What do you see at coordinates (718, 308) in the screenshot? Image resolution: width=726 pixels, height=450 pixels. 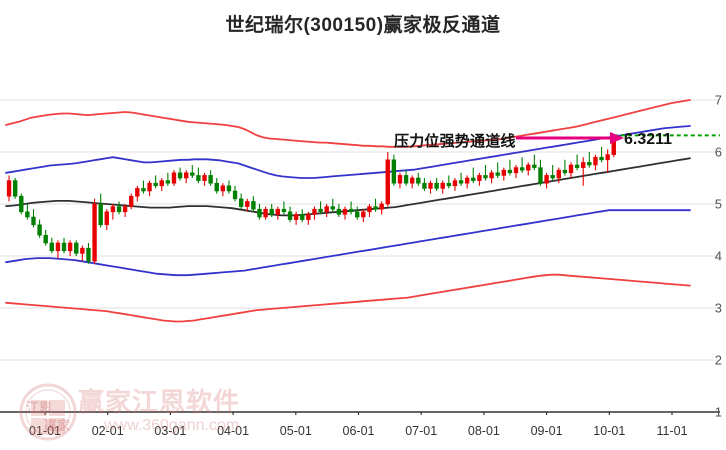 I see `y-axis-tick-label: 3` at bounding box center [718, 308].